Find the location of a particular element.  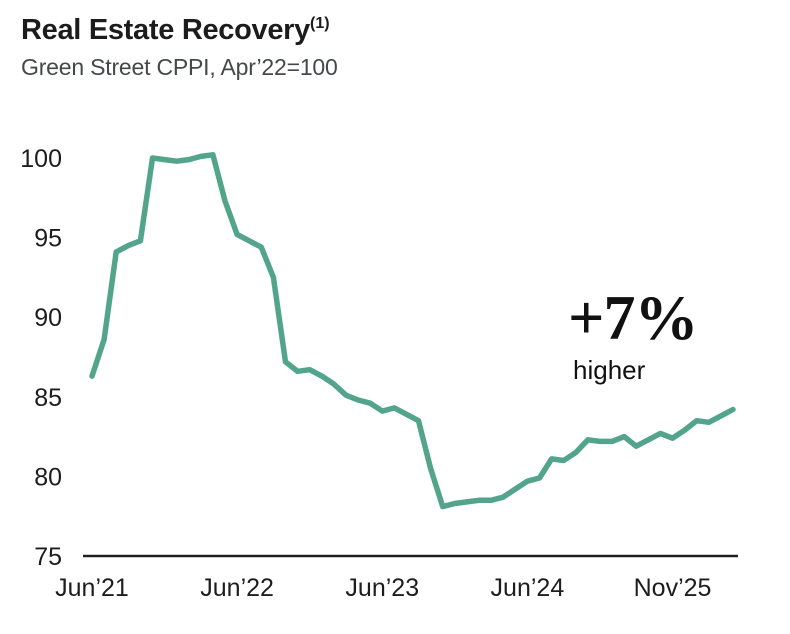

y-tick-label: 100 is located at coordinates (41, 159).